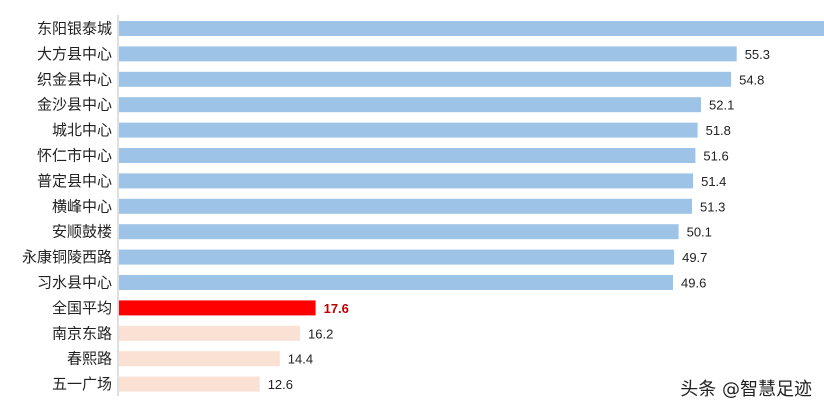  I want to click on value-label-10: 49.6, so click(693, 283).